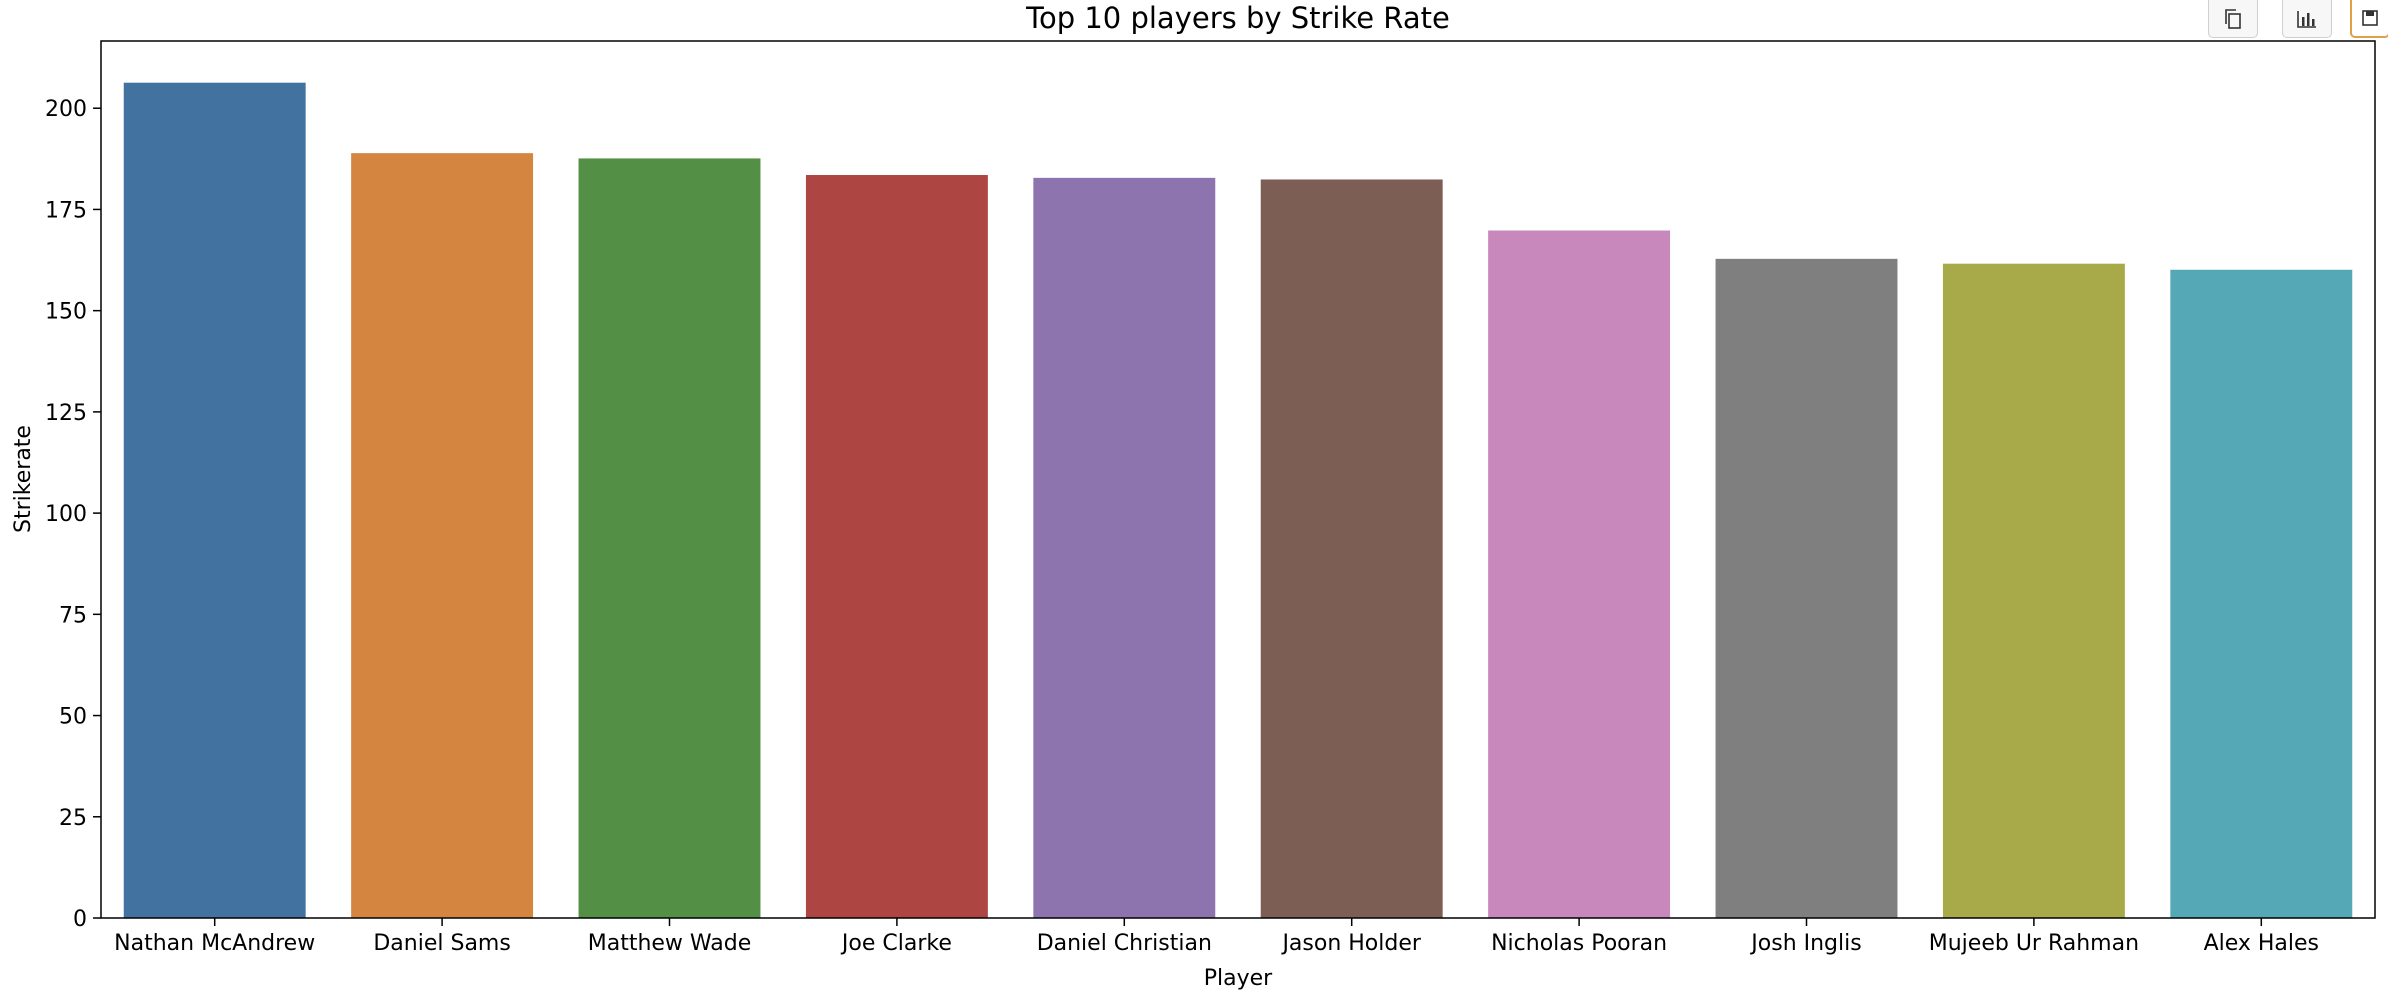  What do you see at coordinates (1237, 18) in the screenshot?
I see `chart-title: Top 10 players by Strike Rate` at bounding box center [1237, 18].